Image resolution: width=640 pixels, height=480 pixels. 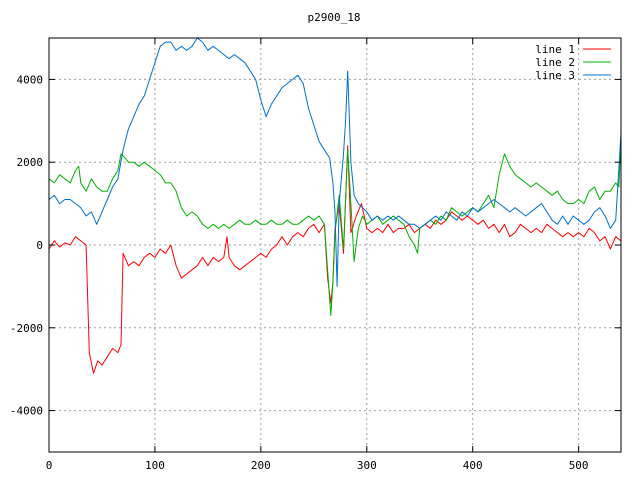 I want to click on x-tick-label: 500, so click(x=579, y=465).